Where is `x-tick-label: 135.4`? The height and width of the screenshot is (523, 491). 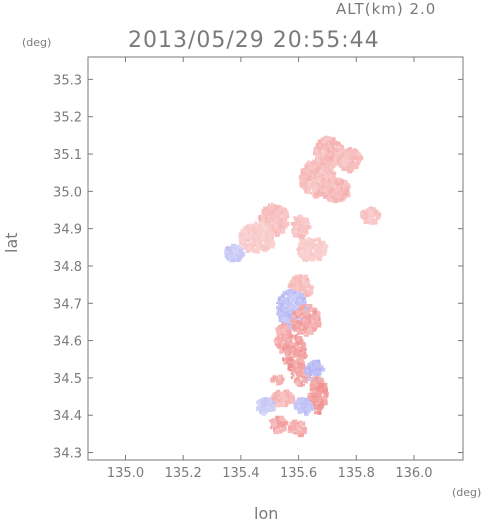 x-tick-label: 135.4 is located at coordinates (240, 473).